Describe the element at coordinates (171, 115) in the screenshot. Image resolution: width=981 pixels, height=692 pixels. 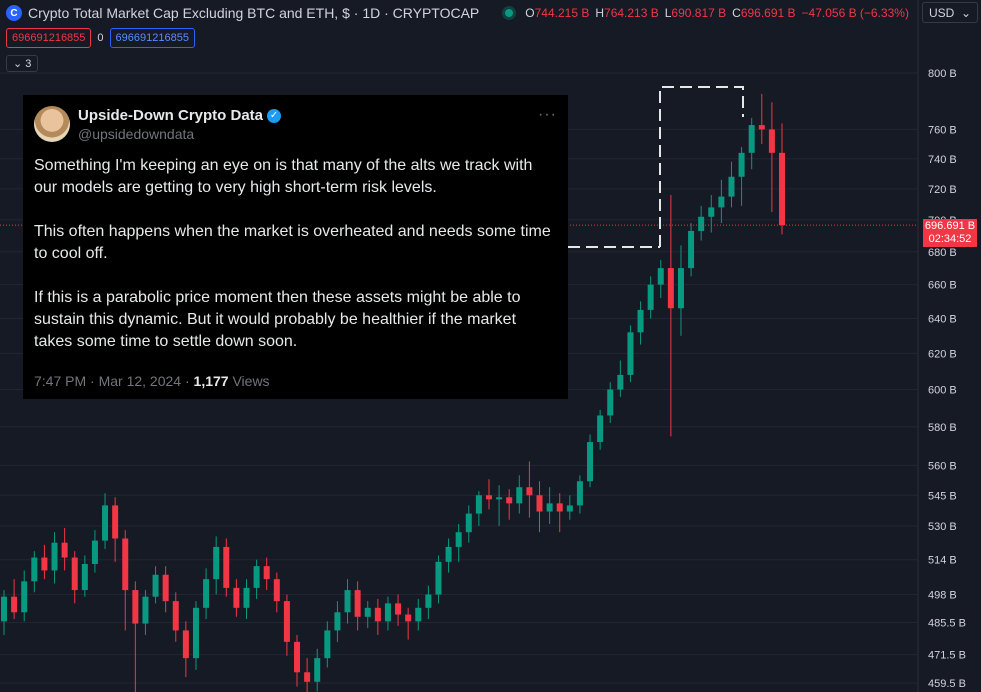
I see `tweet-author-name: Upside-Down Crypto Data` at that location.